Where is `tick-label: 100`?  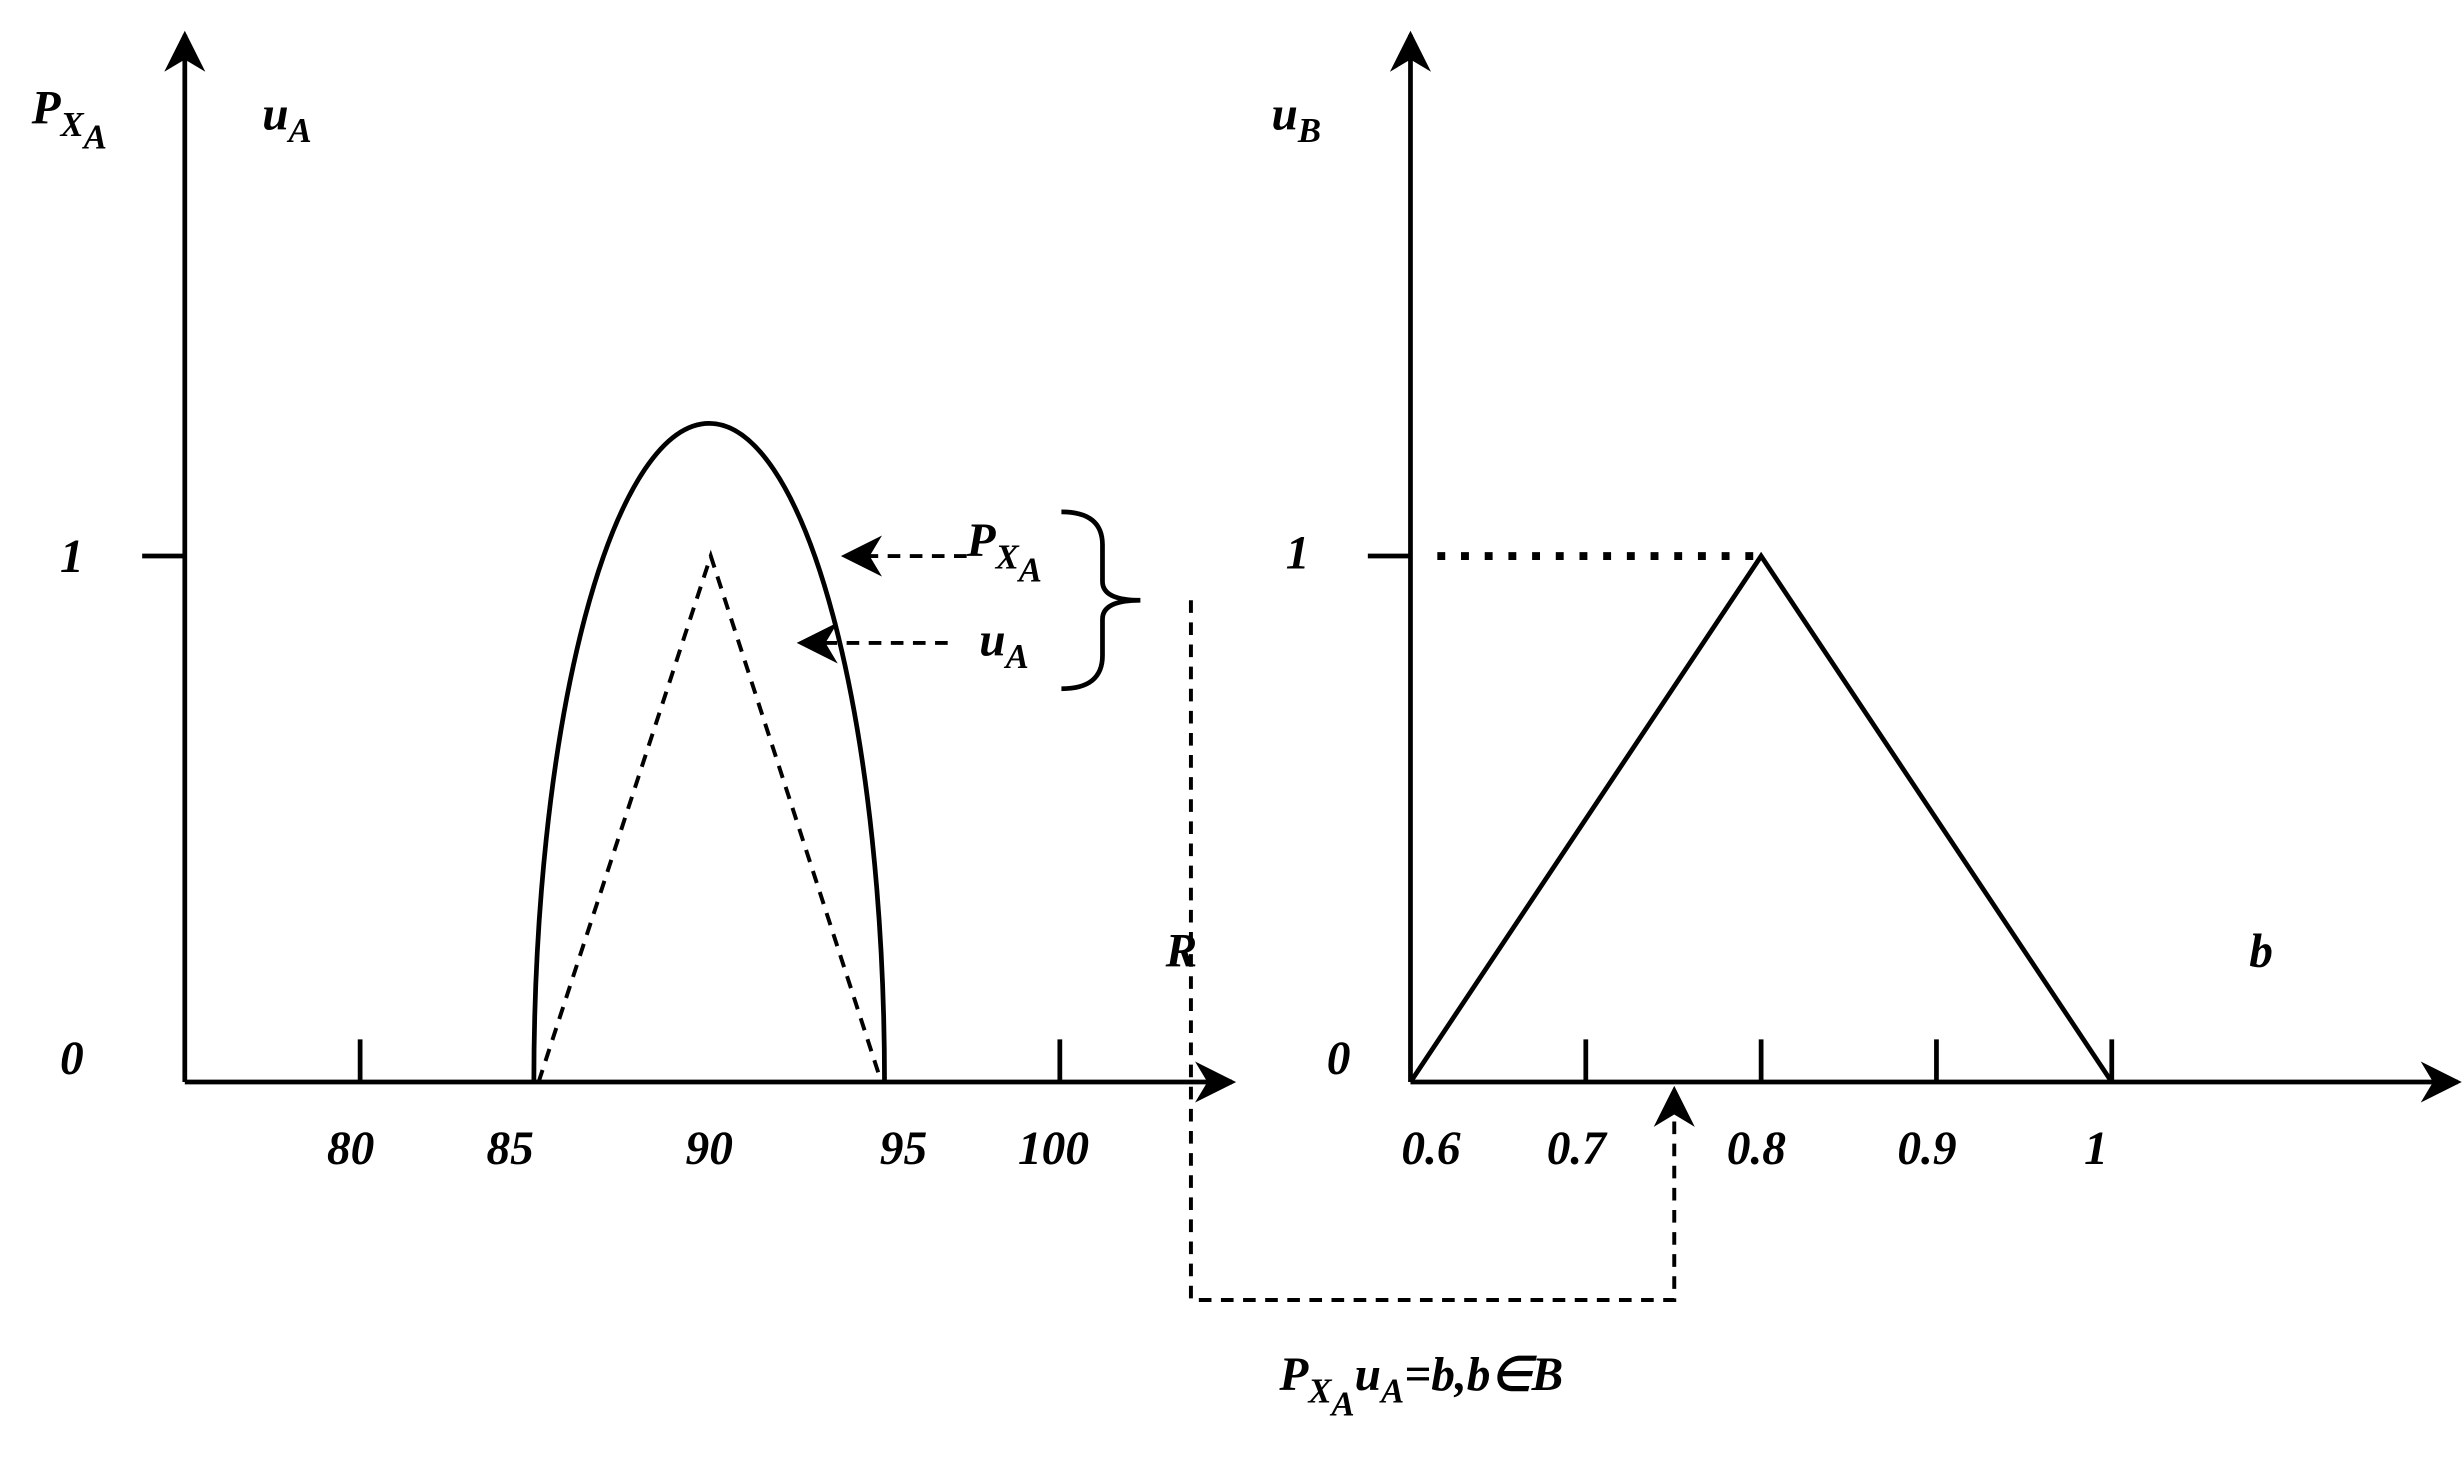 tick-label: 100 is located at coordinates (1053, 1149).